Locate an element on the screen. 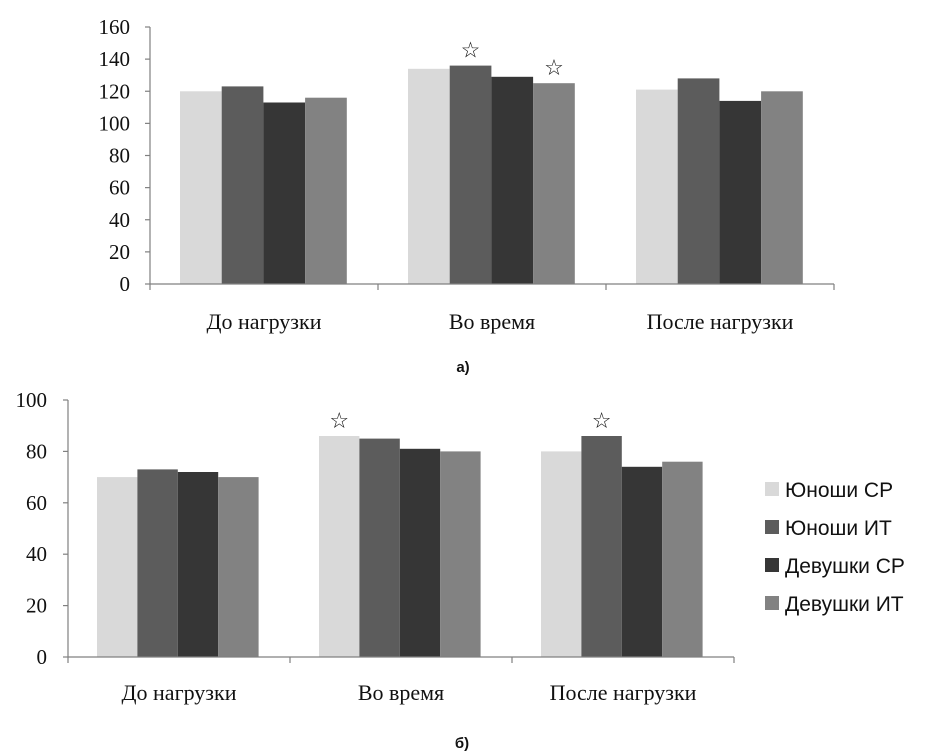 This screenshot has height=754, width=929. chart-caption: а) is located at coordinates (462, 367).